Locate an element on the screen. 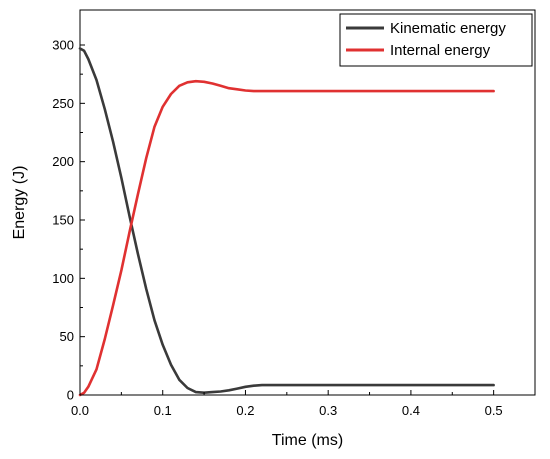 Image resolution: width=550 pixels, height=459 pixels. y-tick-label: 150 is located at coordinates (63, 220).